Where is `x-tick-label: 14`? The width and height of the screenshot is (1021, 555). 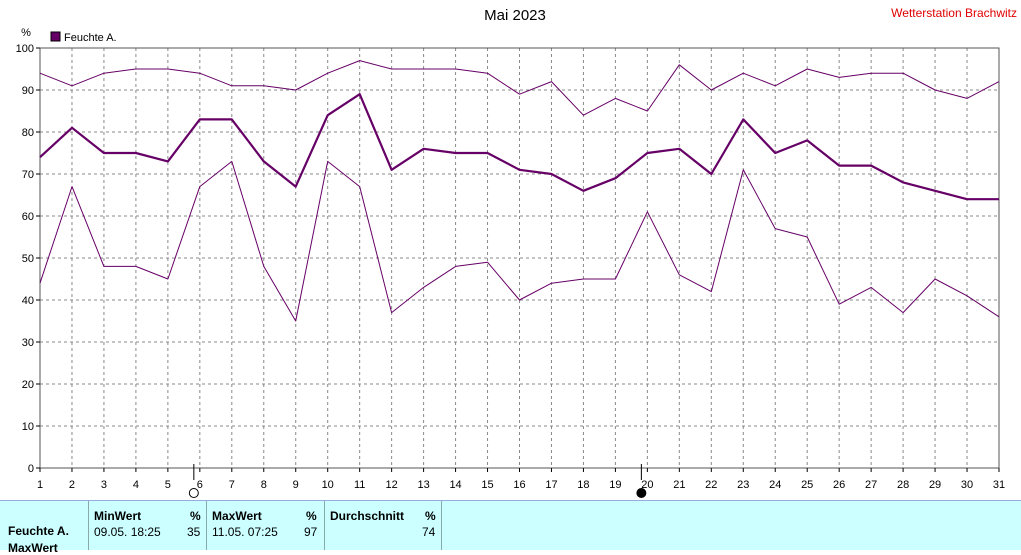 x-tick-label: 14 is located at coordinates (455, 485).